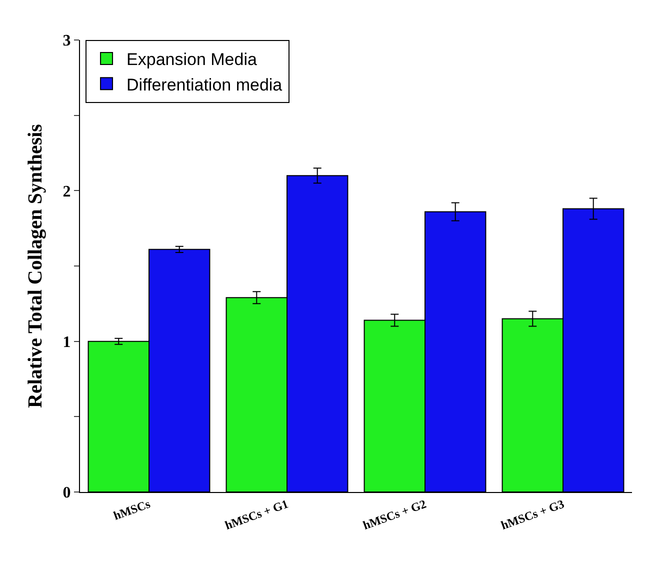  I want to click on y-tick-label: 0, so click(66, 493).